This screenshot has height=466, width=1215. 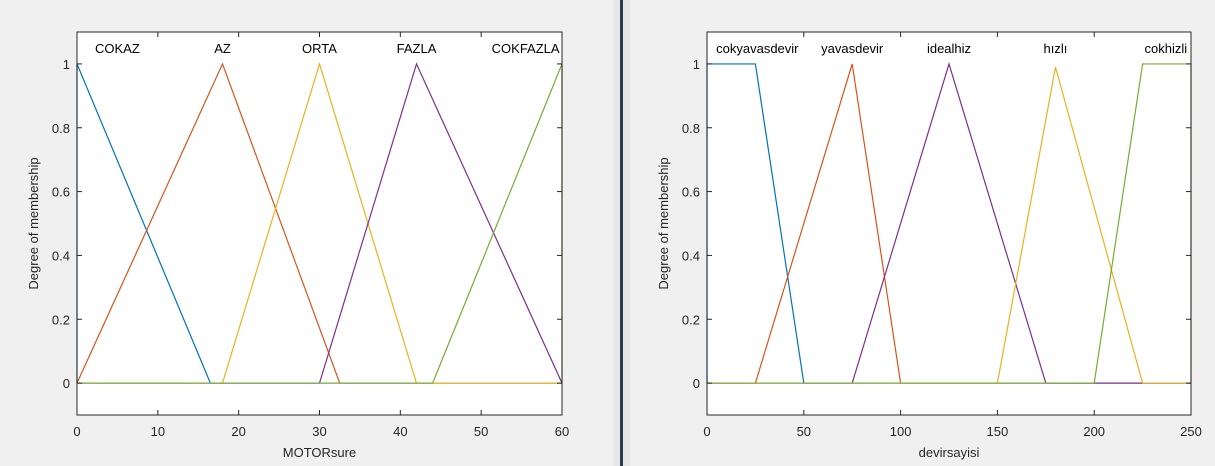 What do you see at coordinates (852, 48) in the screenshot?
I see `membership-function-label: yavasdevir` at bounding box center [852, 48].